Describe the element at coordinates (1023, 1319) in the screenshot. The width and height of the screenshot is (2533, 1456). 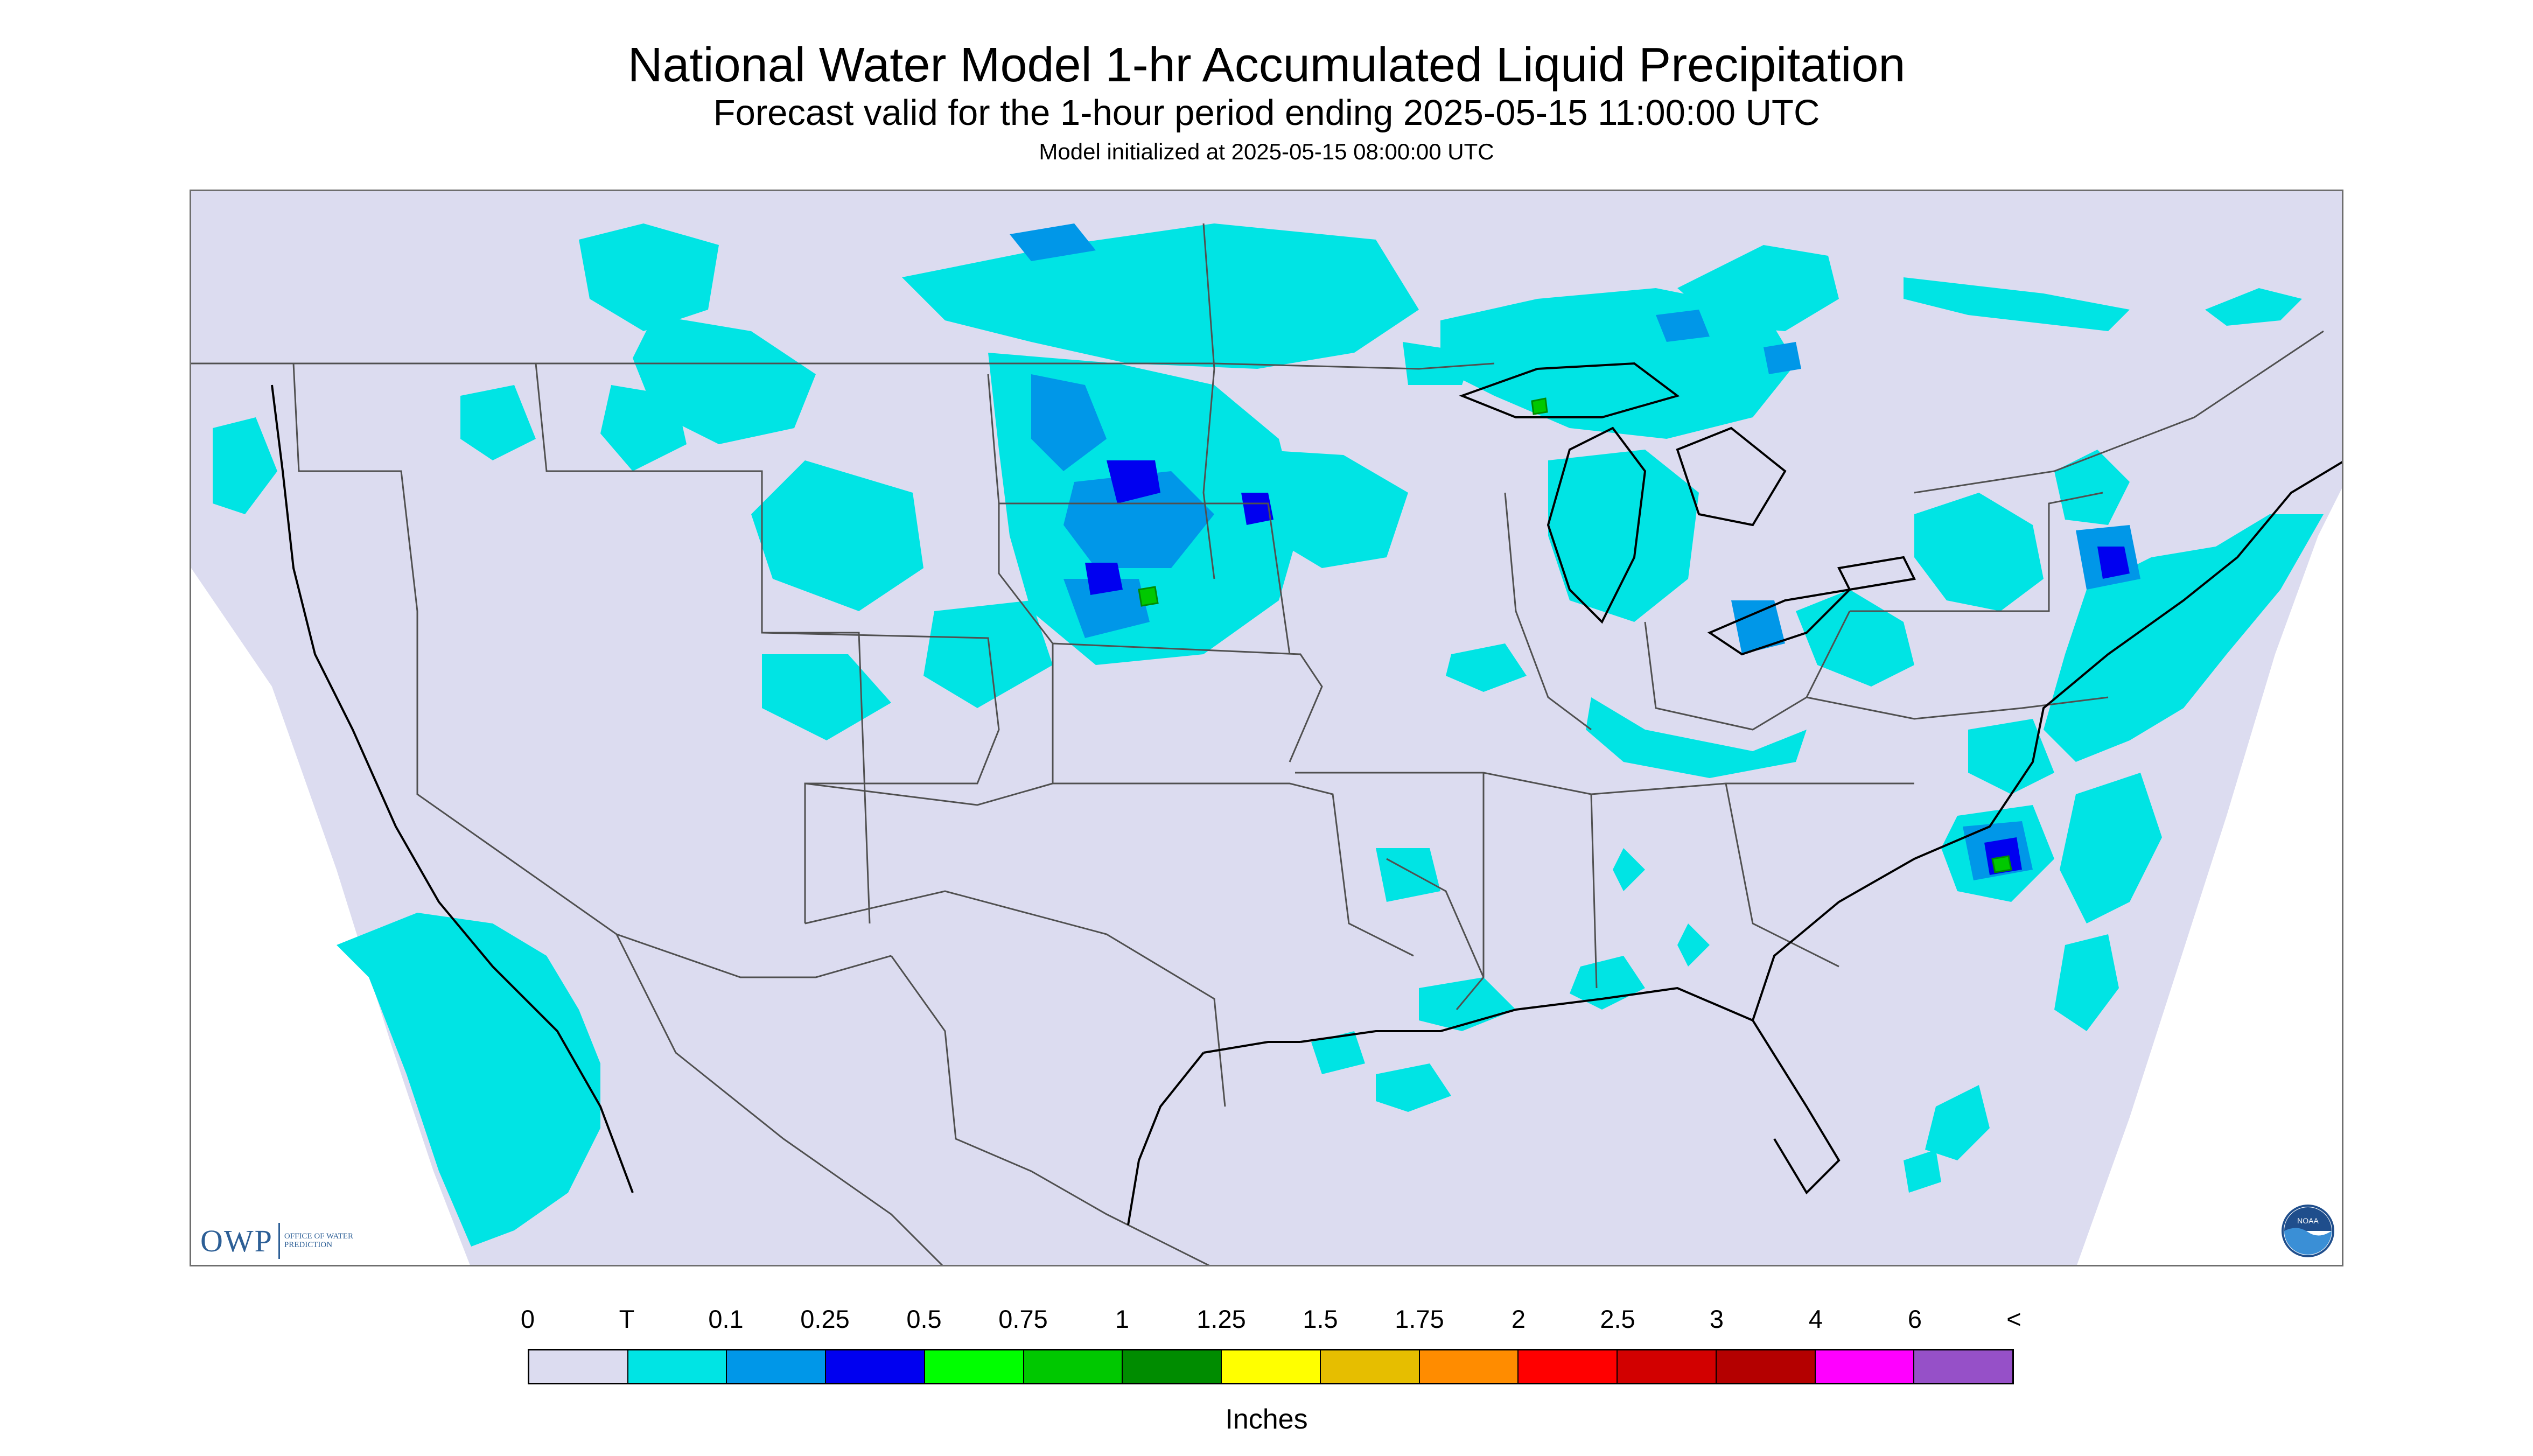
I see `legend-label: 0.75` at that location.